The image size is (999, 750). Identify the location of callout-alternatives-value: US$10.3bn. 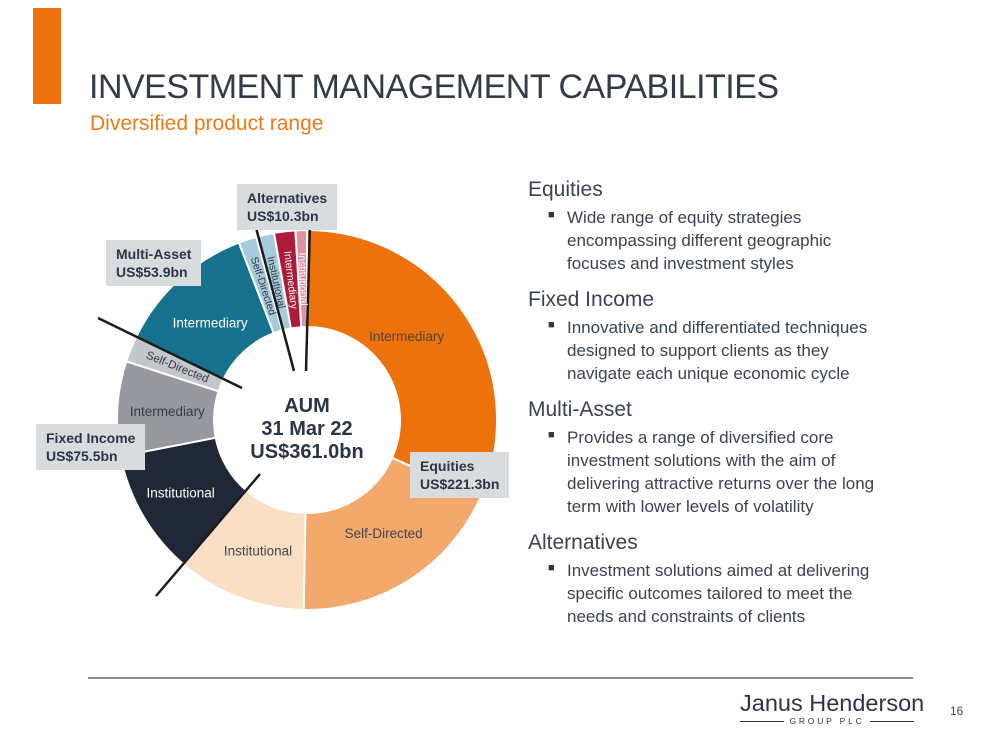
(283, 216).